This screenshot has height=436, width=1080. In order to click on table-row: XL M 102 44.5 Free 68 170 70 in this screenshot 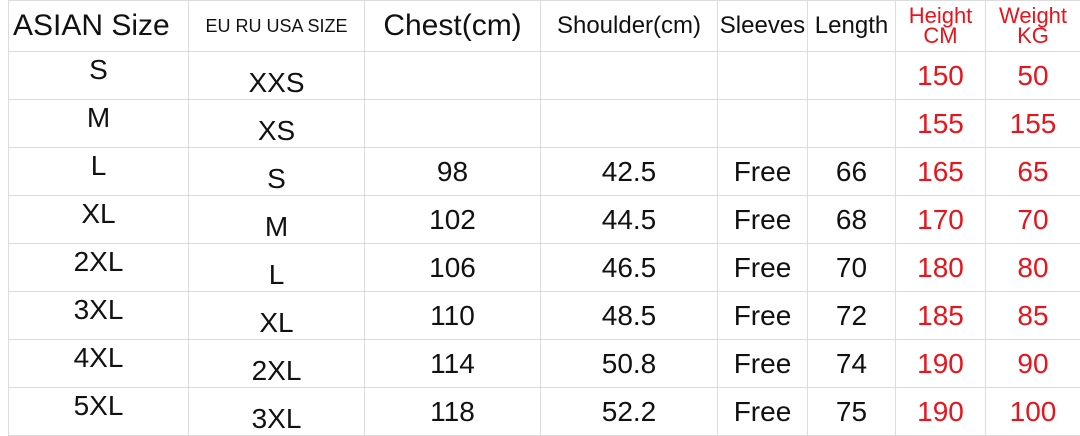, I will do `click(544, 220)`.